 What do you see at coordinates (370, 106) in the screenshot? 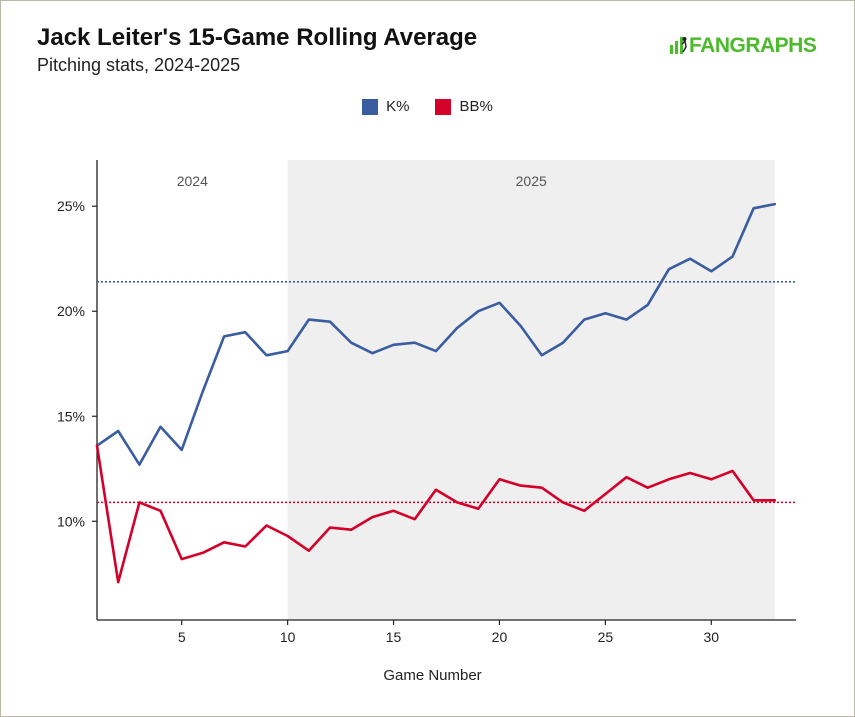
I see `legend-swatch-k-pct` at bounding box center [370, 106].